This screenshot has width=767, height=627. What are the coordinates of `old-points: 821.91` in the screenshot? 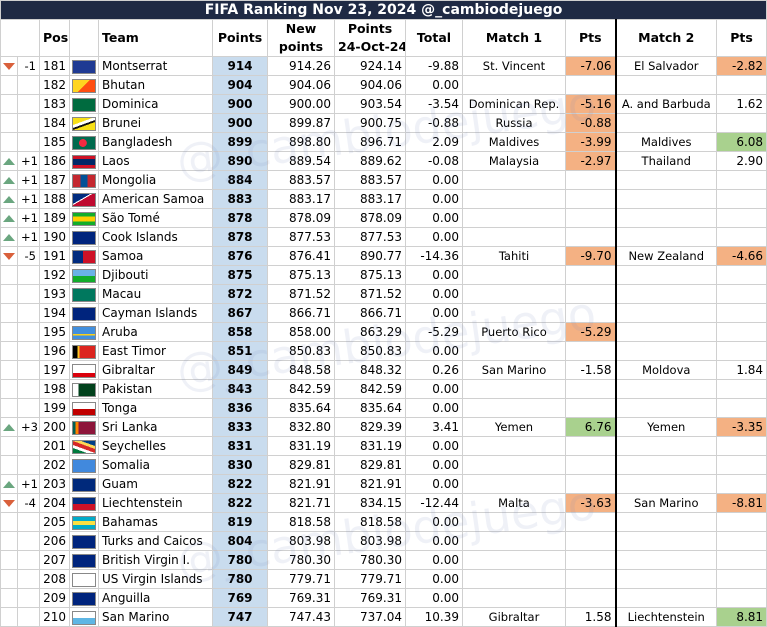 It's located at (370, 484).